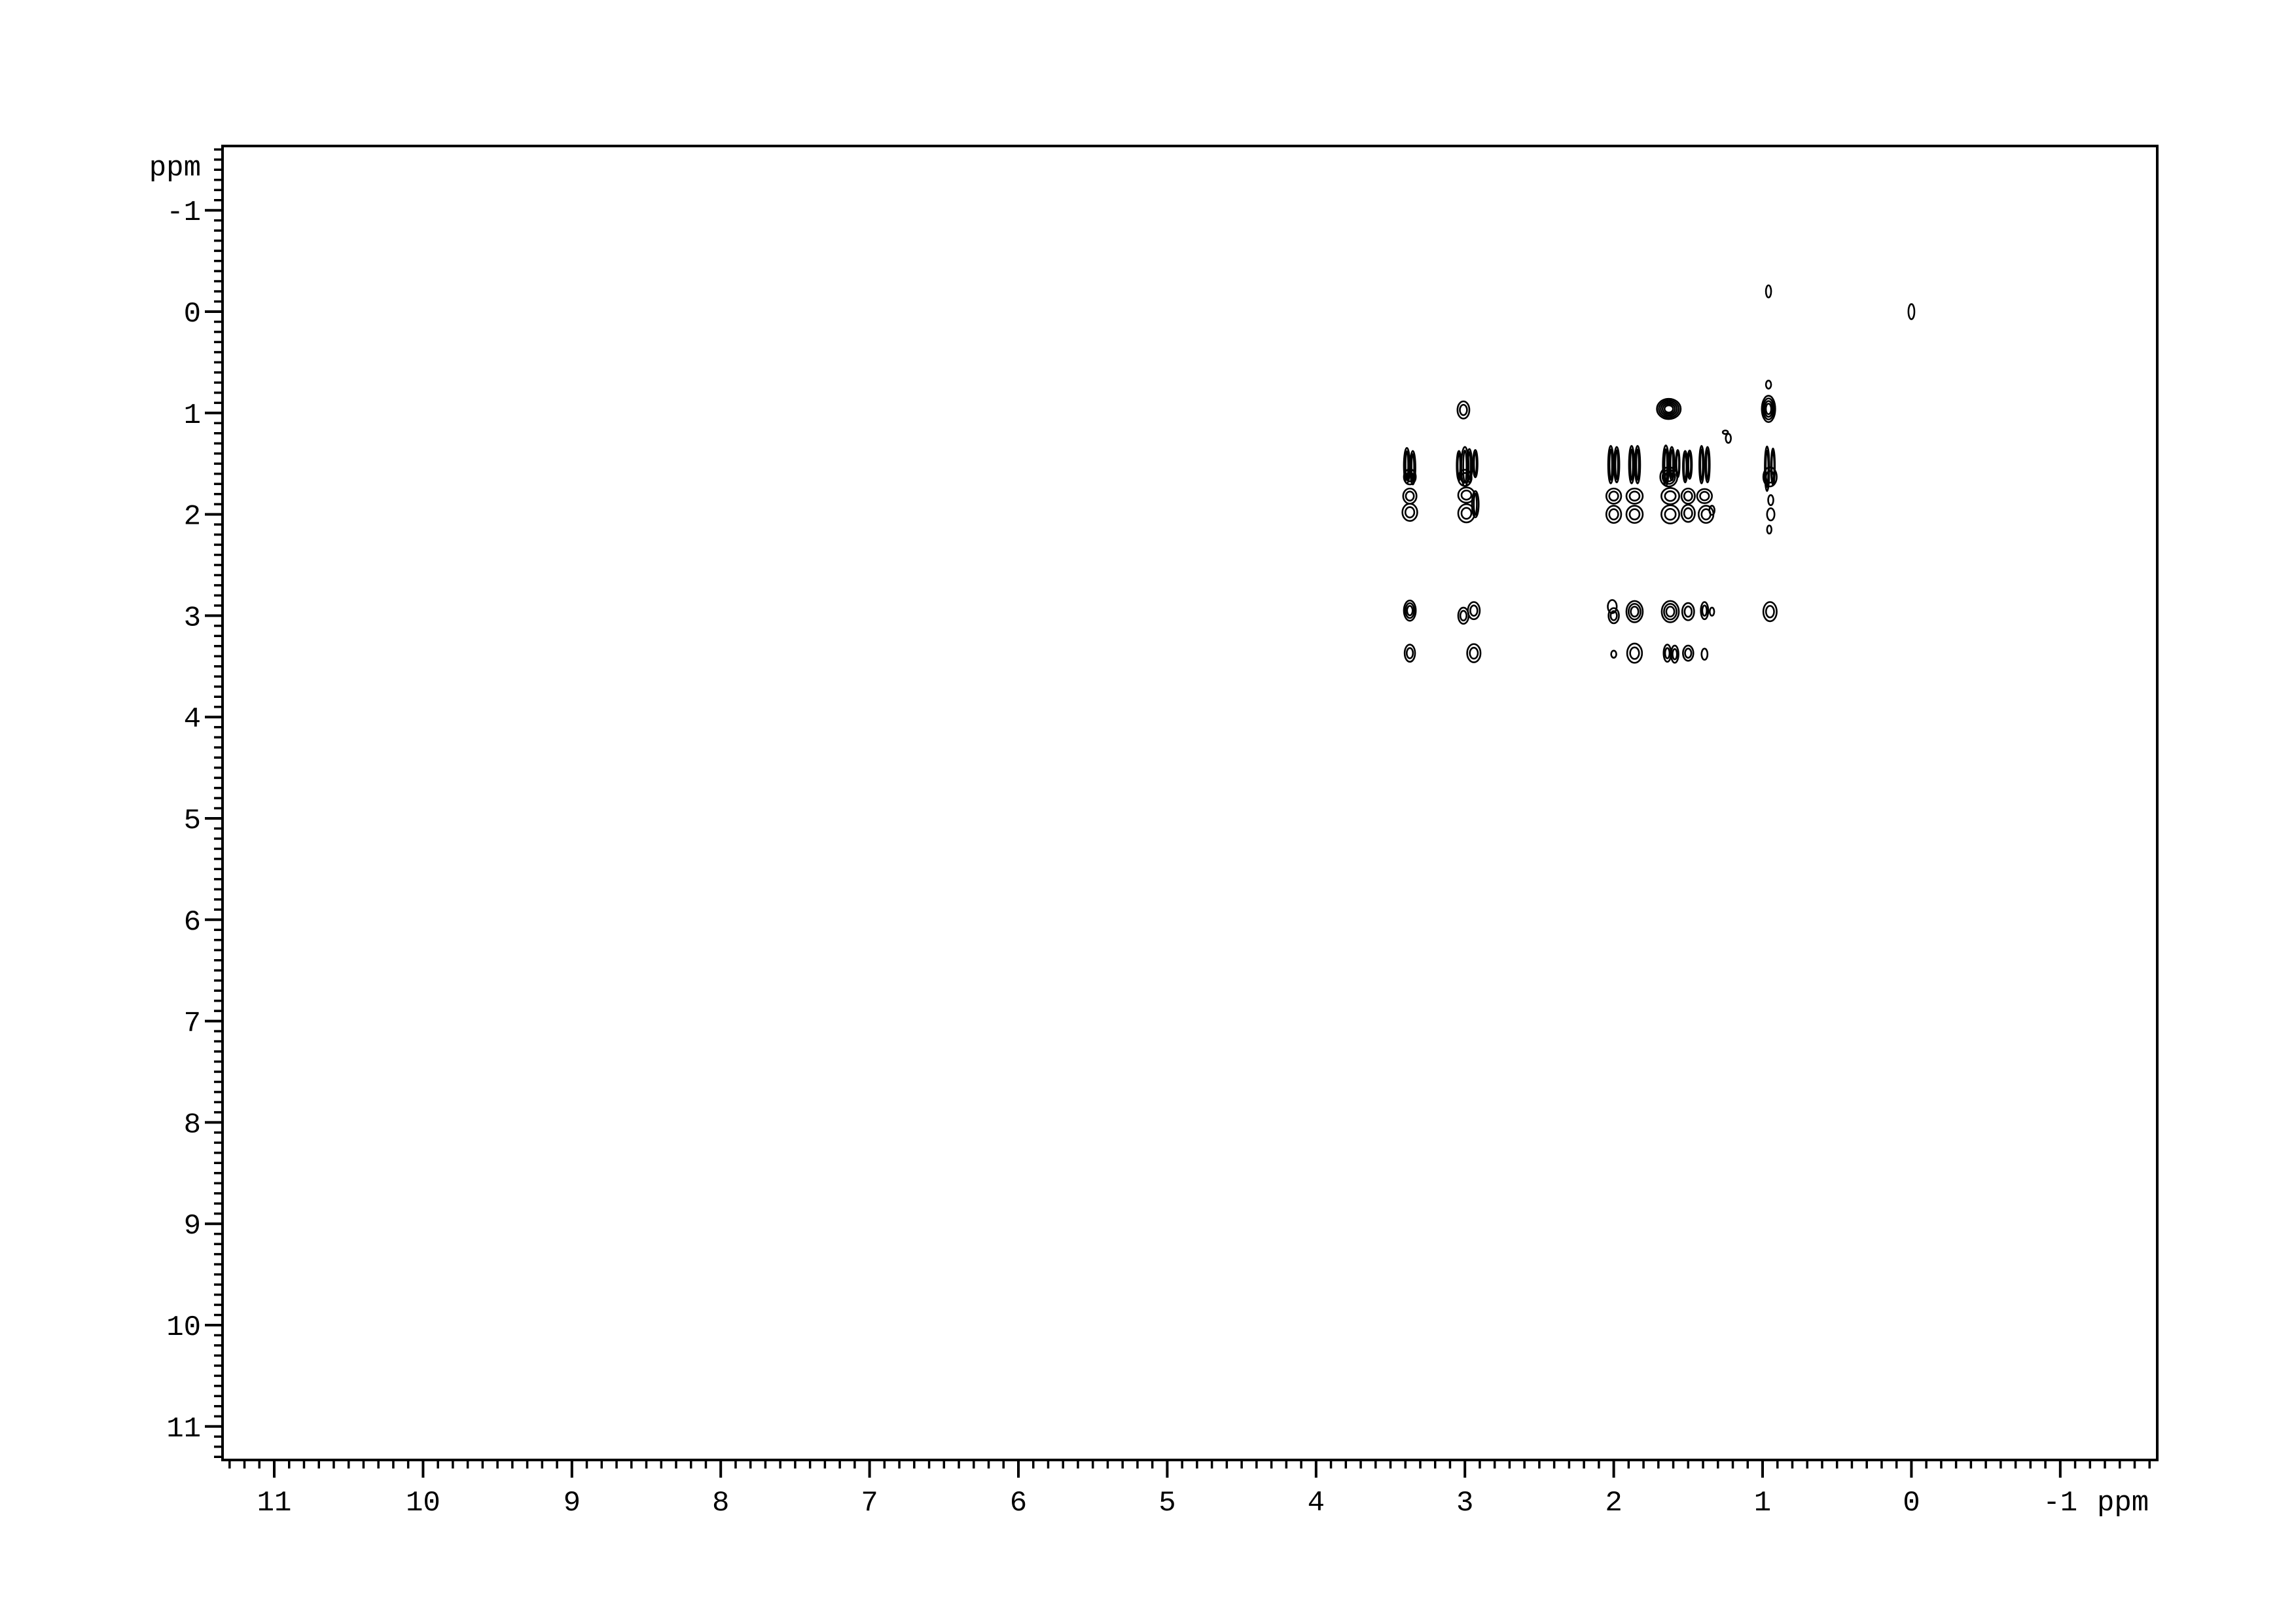 This screenshot has height=1623, width=2296. I want to click on x-axis-unit-label: ppm, so click(2123, 1503).